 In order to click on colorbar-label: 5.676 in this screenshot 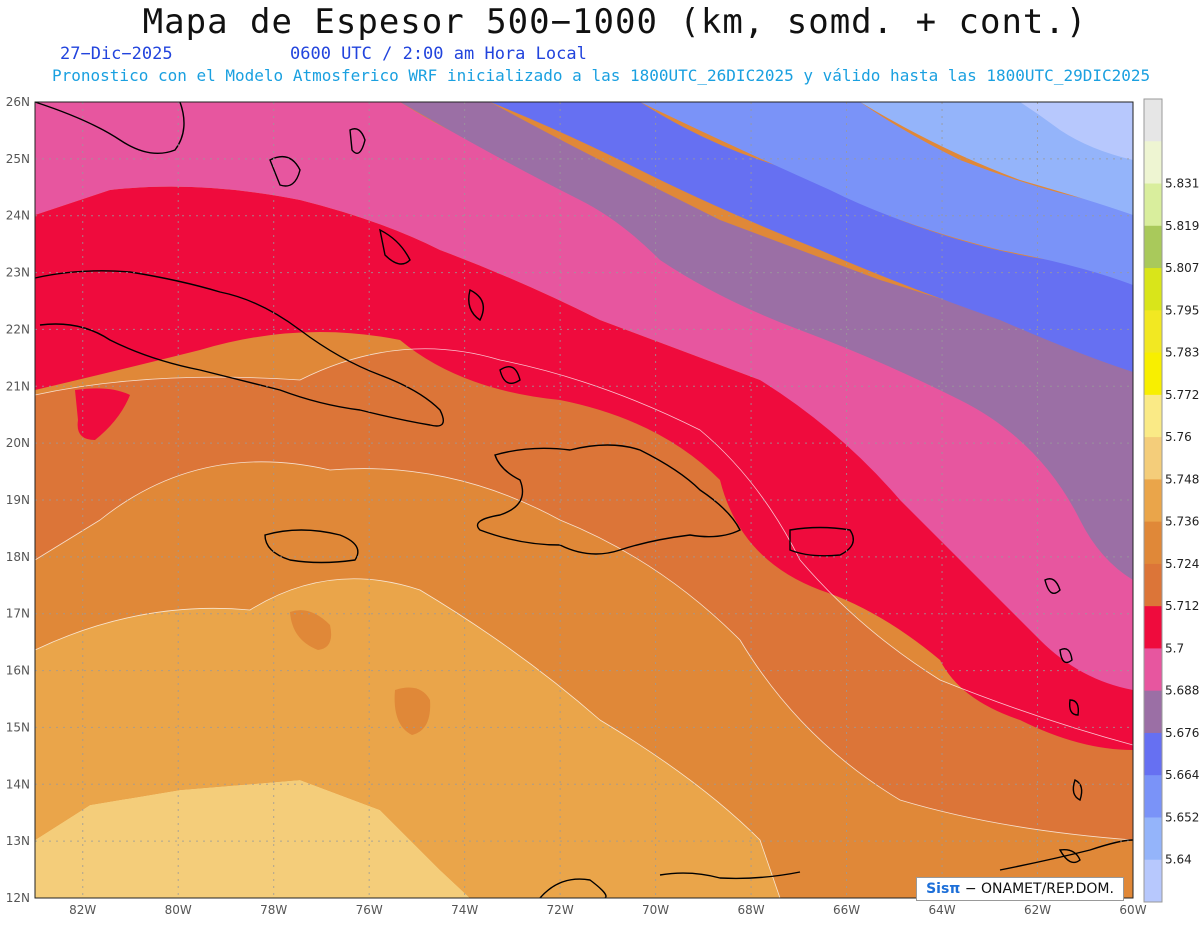, I will do `click(1182, 733)`.